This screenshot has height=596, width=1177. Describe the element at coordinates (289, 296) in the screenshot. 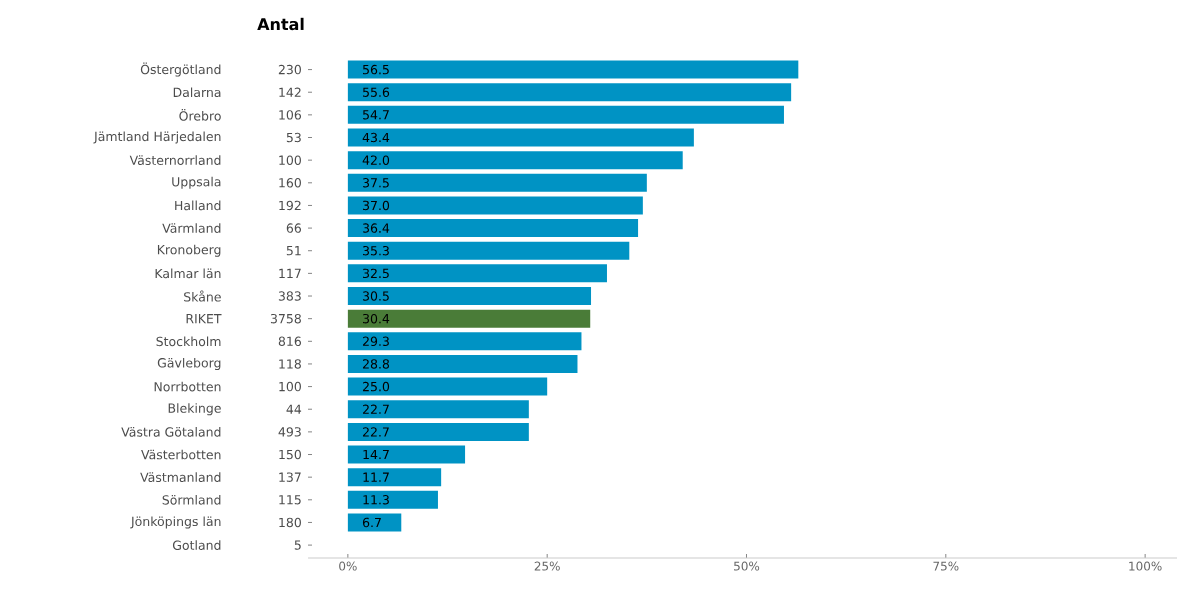

I see `text: 383` at that location.